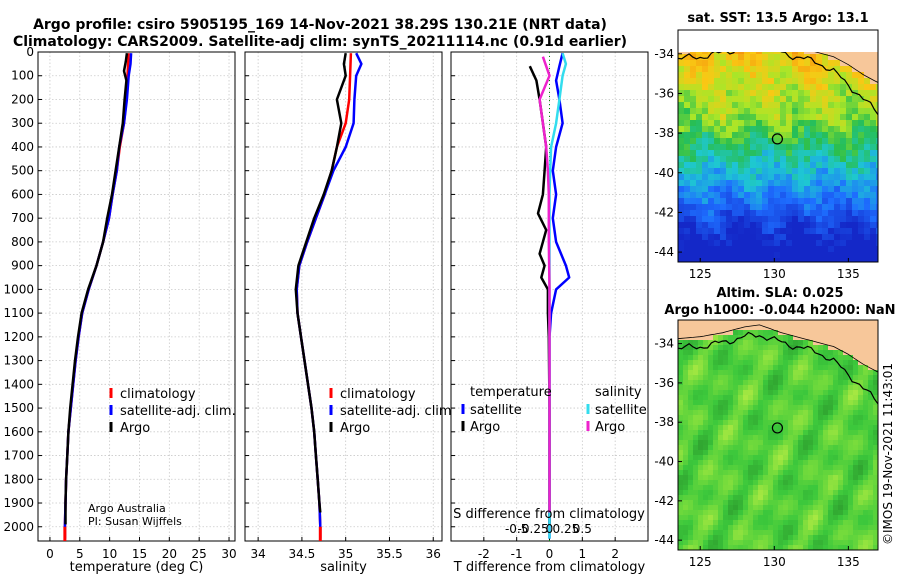  Describe the element at coordinates (516, 529) in the screenshot. I see `s-tick-label: -0.5` at that location.